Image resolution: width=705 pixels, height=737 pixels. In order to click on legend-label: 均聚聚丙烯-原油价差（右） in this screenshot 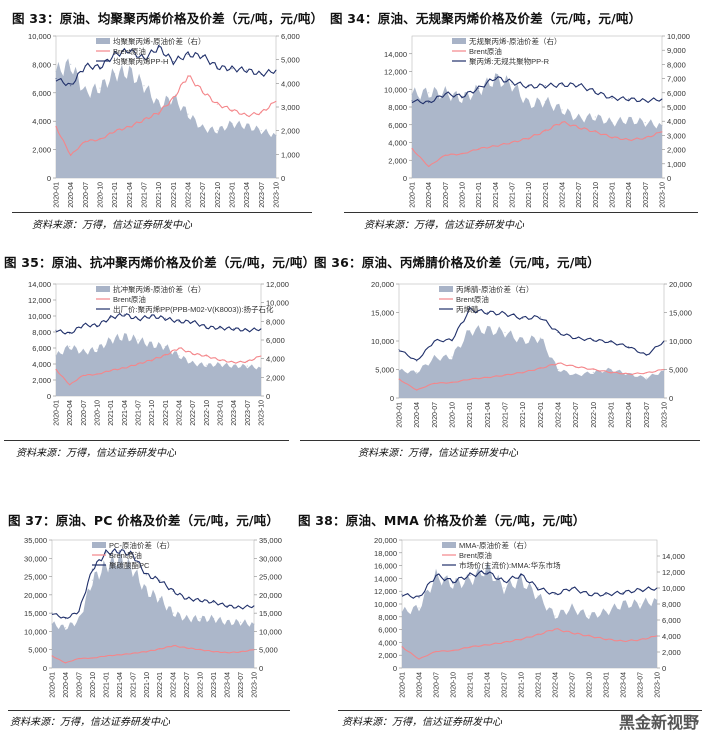, I will do `click(159, 41)`.